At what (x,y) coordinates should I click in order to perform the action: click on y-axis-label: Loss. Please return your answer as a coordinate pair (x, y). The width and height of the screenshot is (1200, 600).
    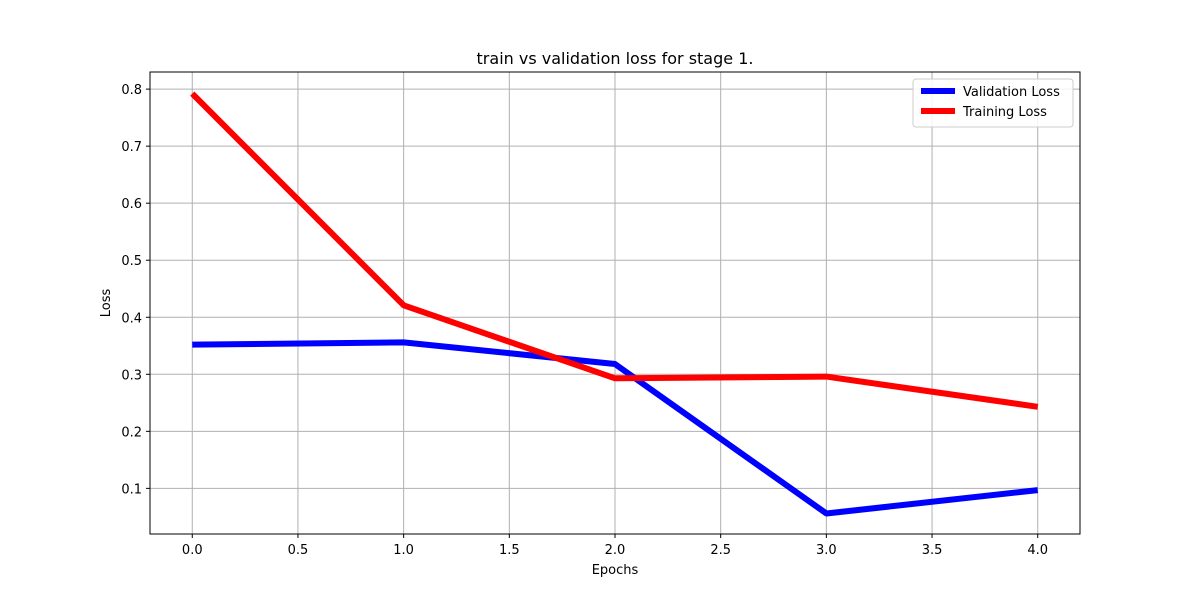
    Looking at the image, I should click on (106, 303).